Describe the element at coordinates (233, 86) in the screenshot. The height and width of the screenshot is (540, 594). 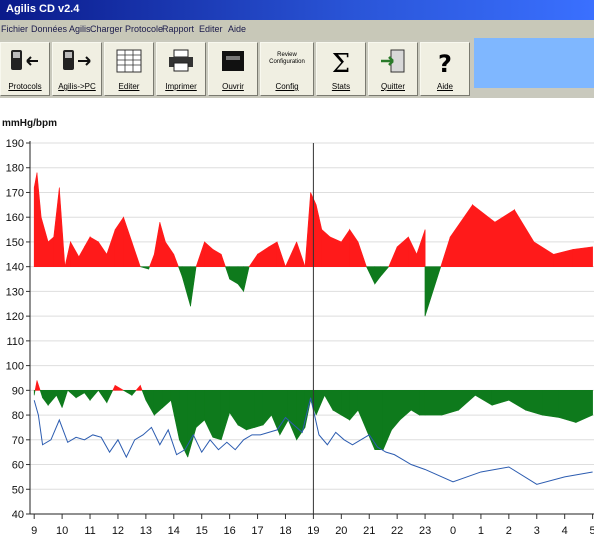
I see `ouvrir-label: Ouvrir` at that location.